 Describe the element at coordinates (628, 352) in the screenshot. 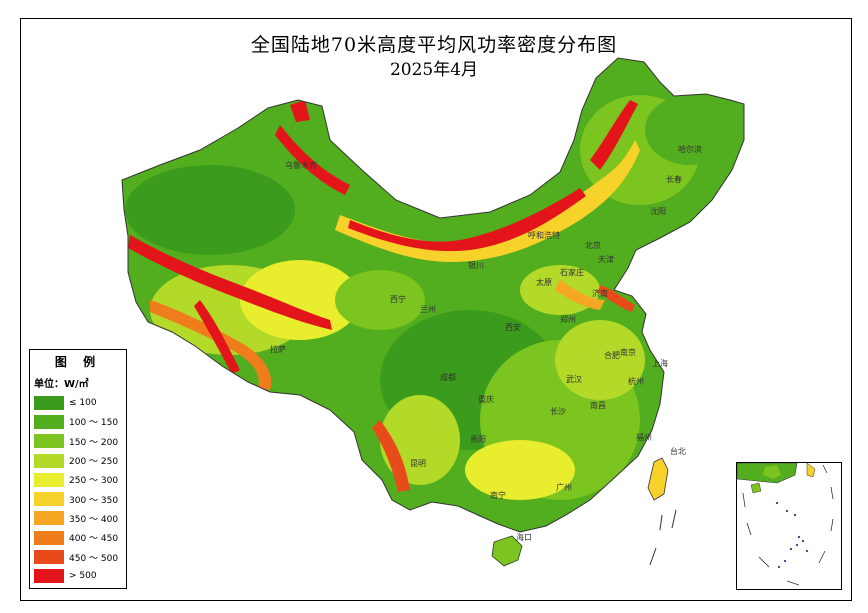

I see `city-label-nanjing: 南京` at that location.